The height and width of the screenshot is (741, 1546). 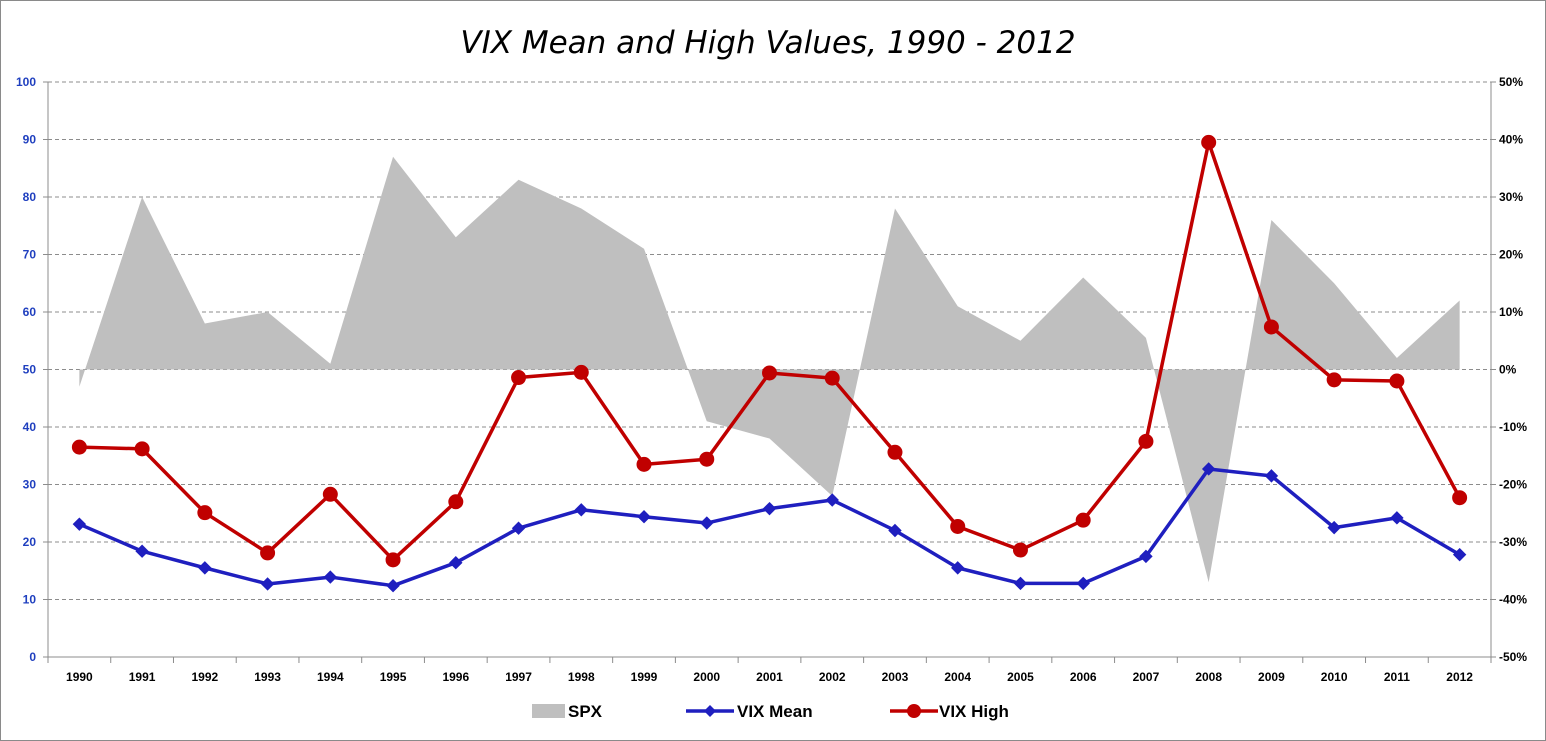 What do you see at coordinates (30, 255) in the screenshot?
I see `y-left-tick-label: 70` at bounding box center [30, 255].